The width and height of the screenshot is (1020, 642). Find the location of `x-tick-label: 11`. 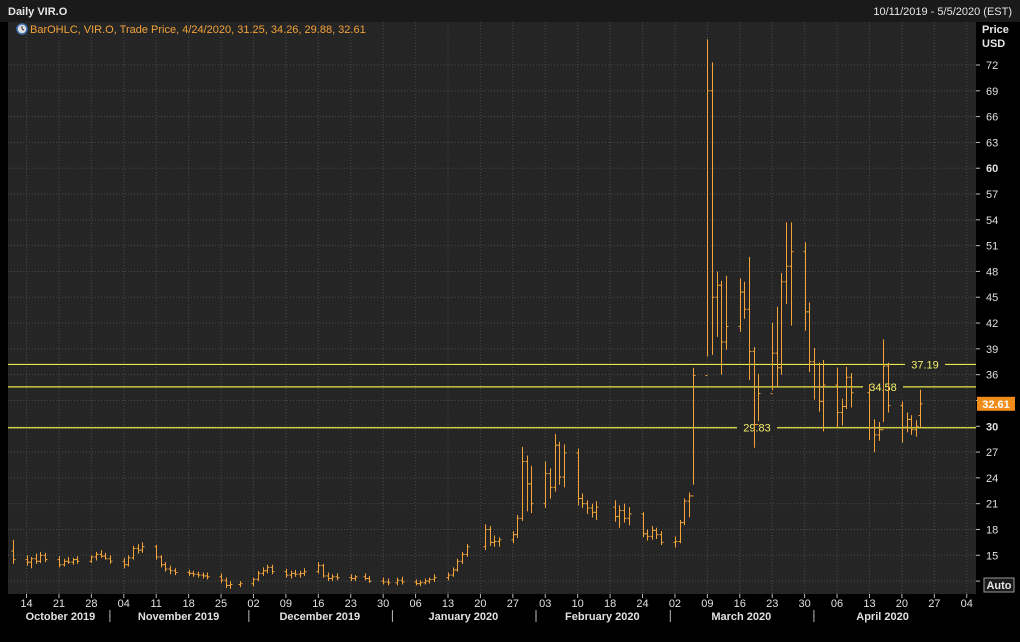

x-tick-label: 11 is located at coordinates (155, 604).